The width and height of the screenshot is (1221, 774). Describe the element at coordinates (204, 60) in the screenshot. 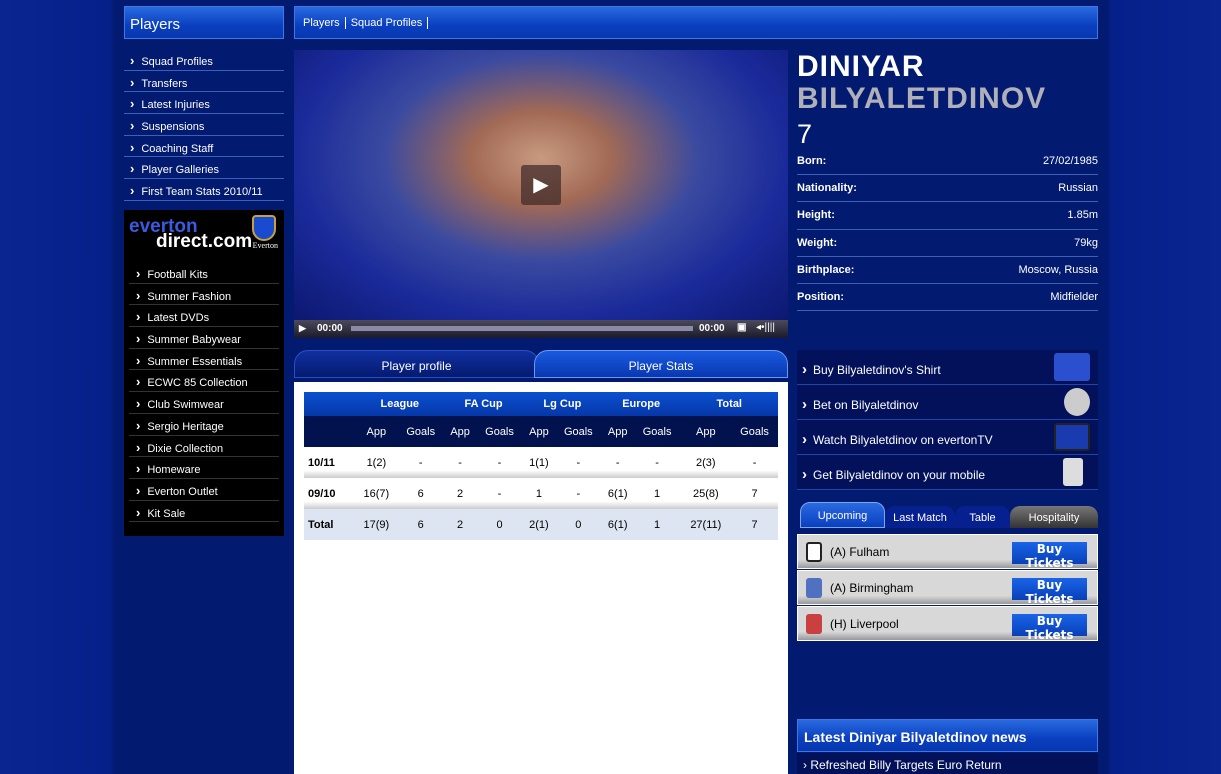

I see `menu-item: Squad Profiles` at that location.